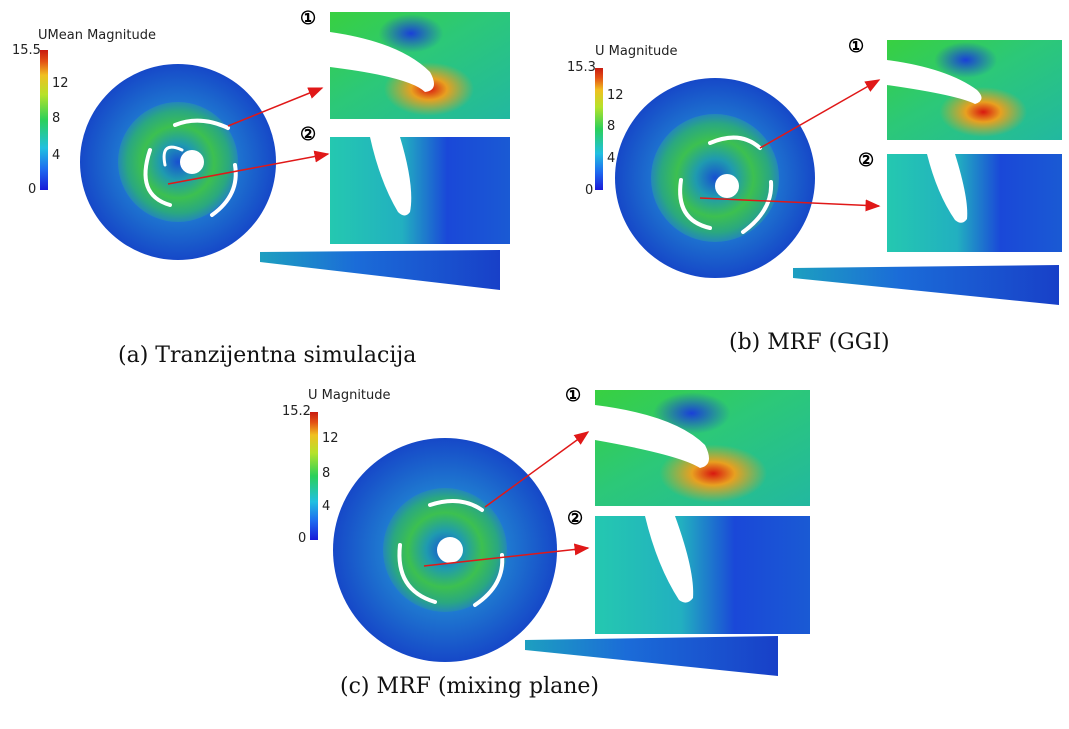  Describe the element at coordinates (470, 686) in the screenshot. I see `caption-c: (c) MRF (mixing plane)` at that location.